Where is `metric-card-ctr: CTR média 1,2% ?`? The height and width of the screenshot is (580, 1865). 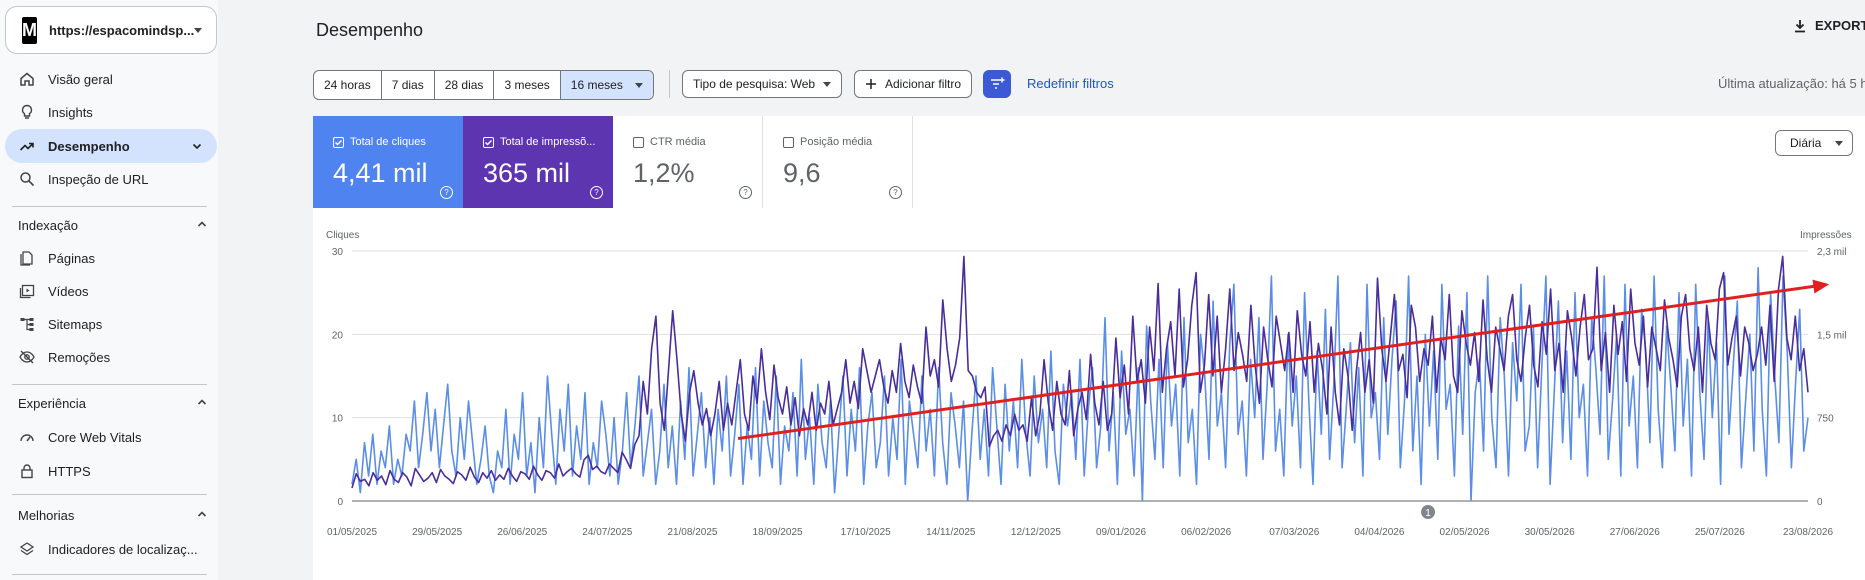 metric-card-ctr: CTR média 1,2% ? is located at coordinates (688, 162).